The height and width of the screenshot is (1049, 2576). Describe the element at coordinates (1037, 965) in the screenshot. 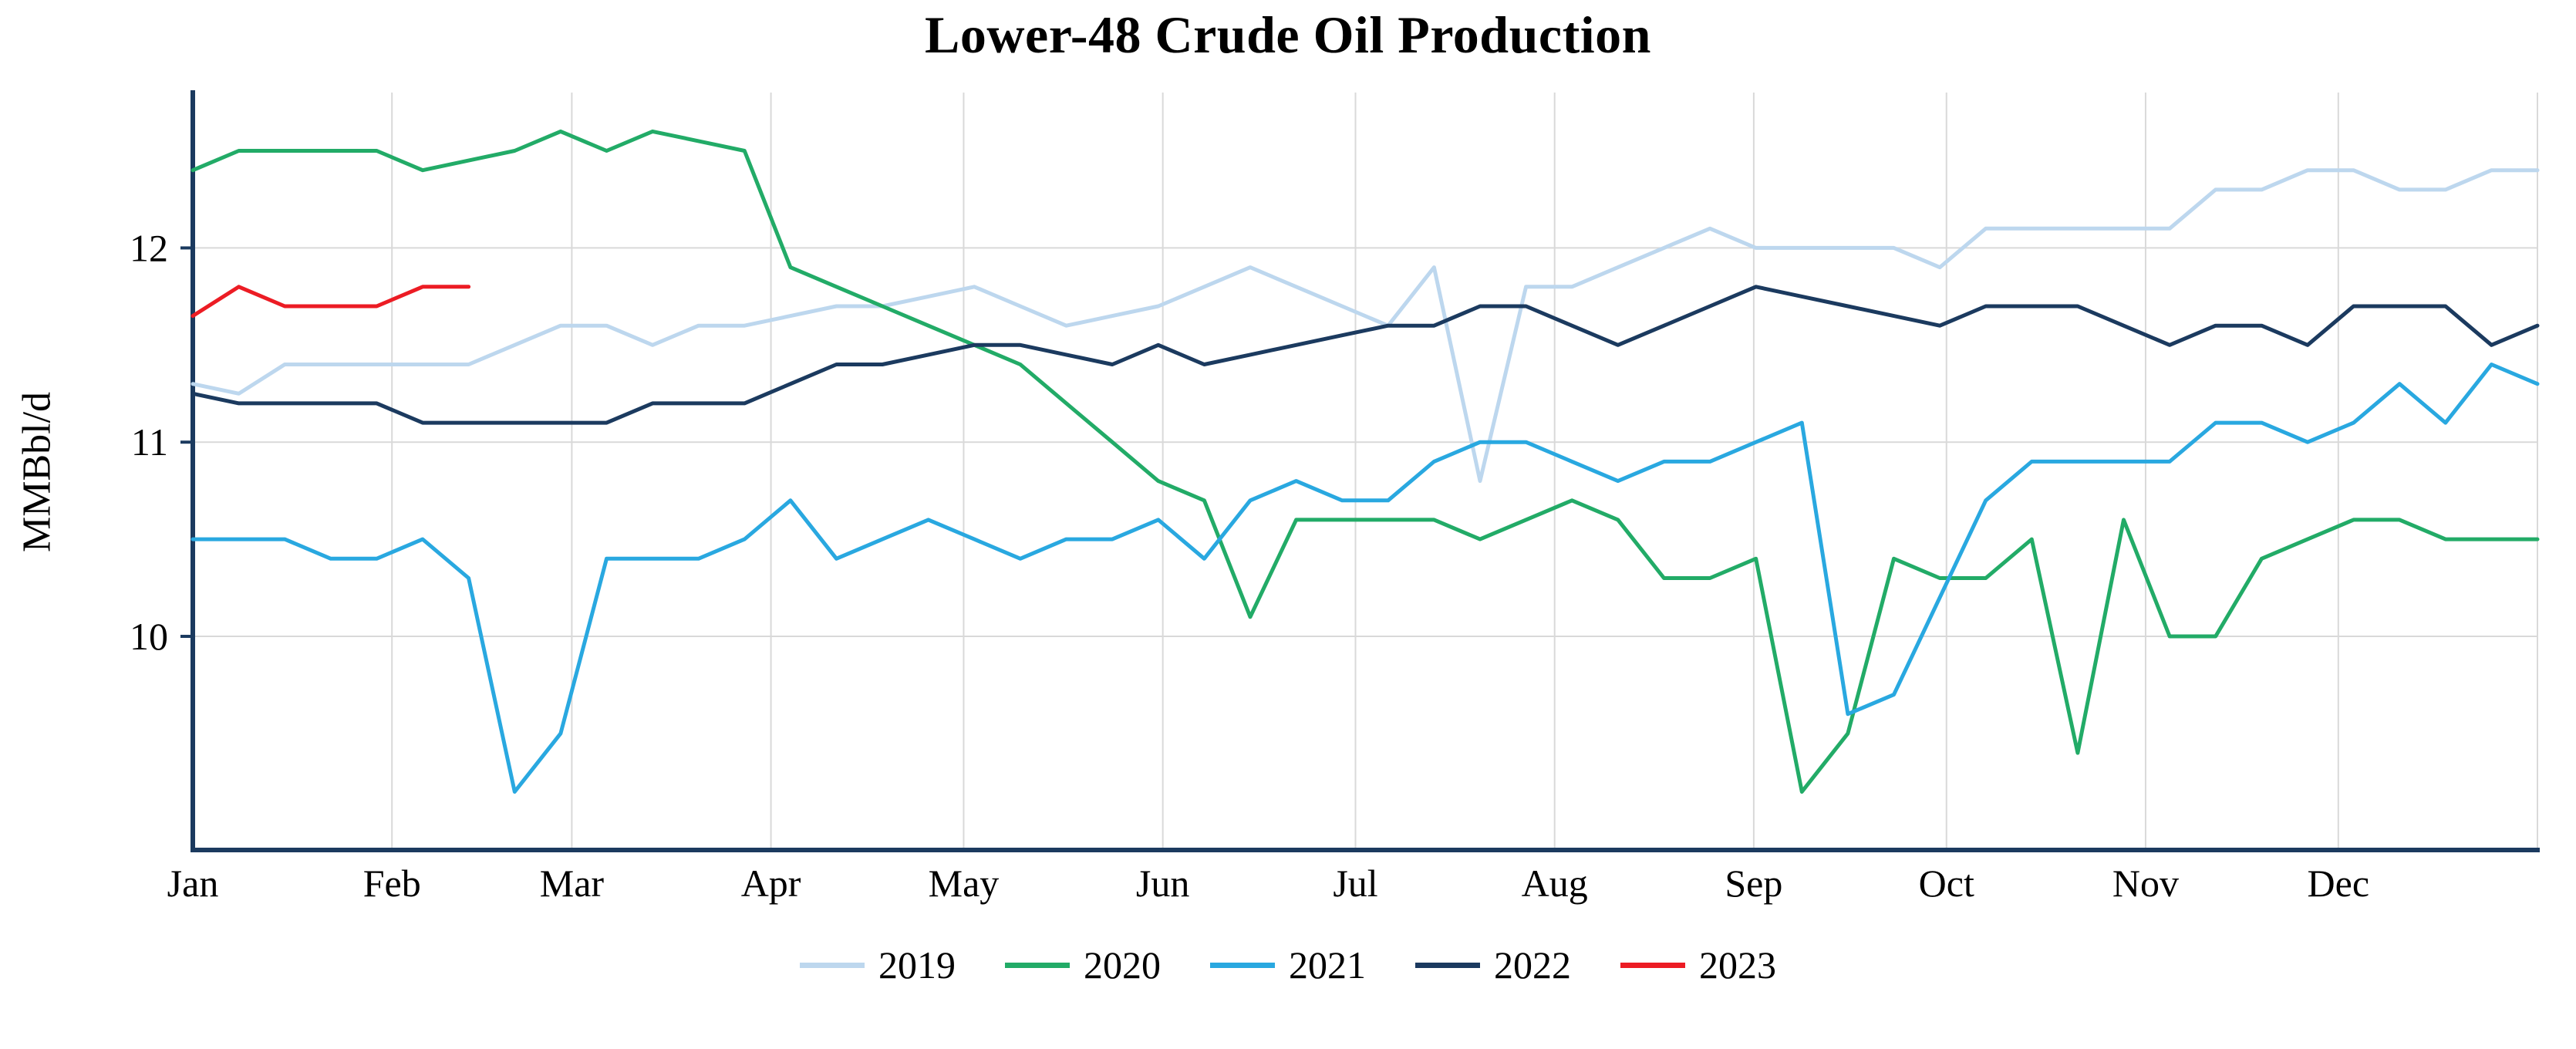

I see `legend-swatch-2020` at that location.